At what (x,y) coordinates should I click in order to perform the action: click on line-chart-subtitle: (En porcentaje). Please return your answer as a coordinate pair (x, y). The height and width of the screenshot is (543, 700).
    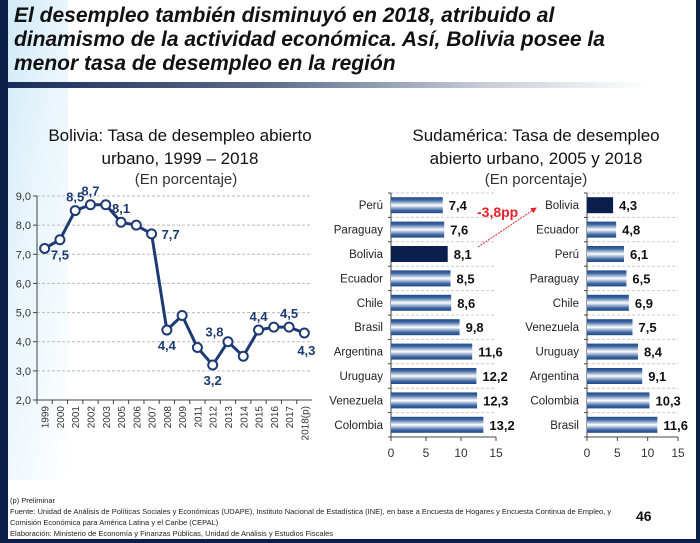
    Looking at the image, I should click on (186, 179).